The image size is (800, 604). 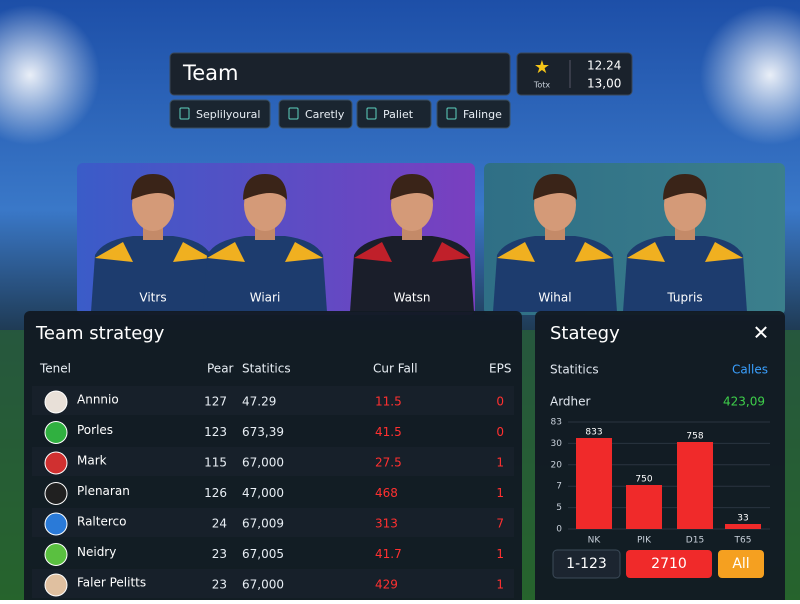 I want to click on x-label: D15, so click(x=695, y=541).